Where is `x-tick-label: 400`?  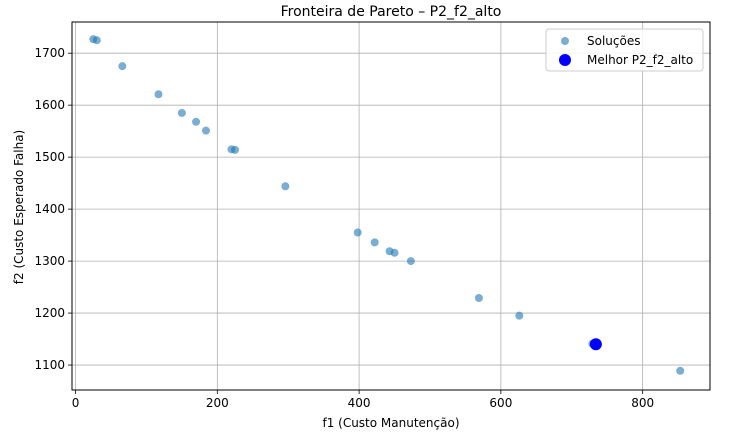
x-tick-label: 400 is located at coordinates (359, 403).